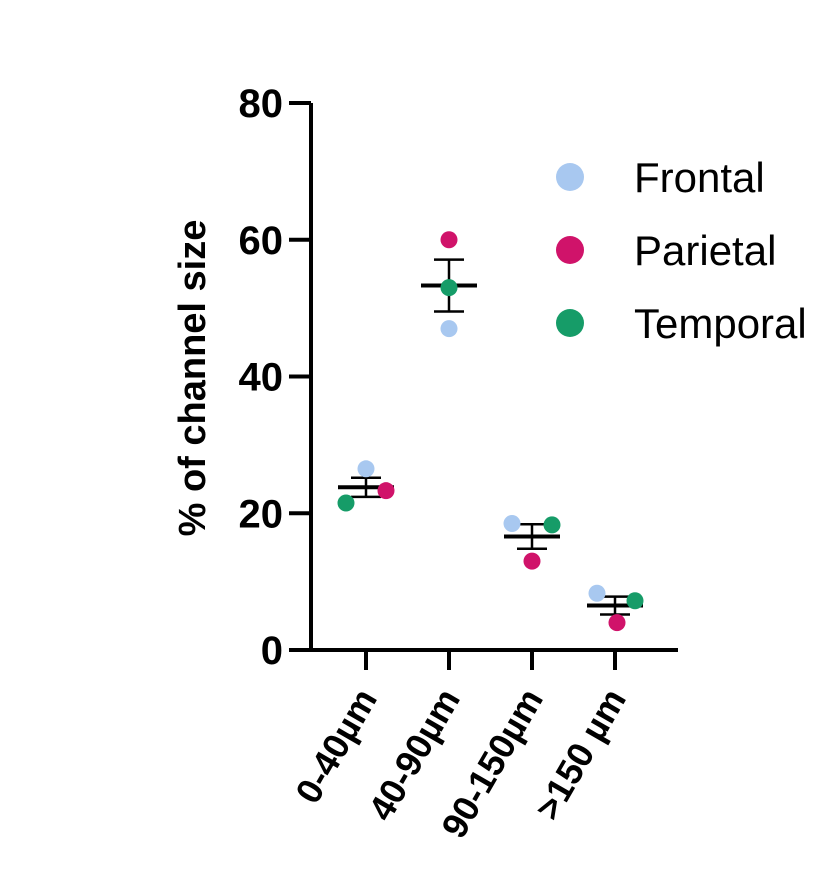  I want to click on y-axis-title: % of channel size, so click(193, 378).